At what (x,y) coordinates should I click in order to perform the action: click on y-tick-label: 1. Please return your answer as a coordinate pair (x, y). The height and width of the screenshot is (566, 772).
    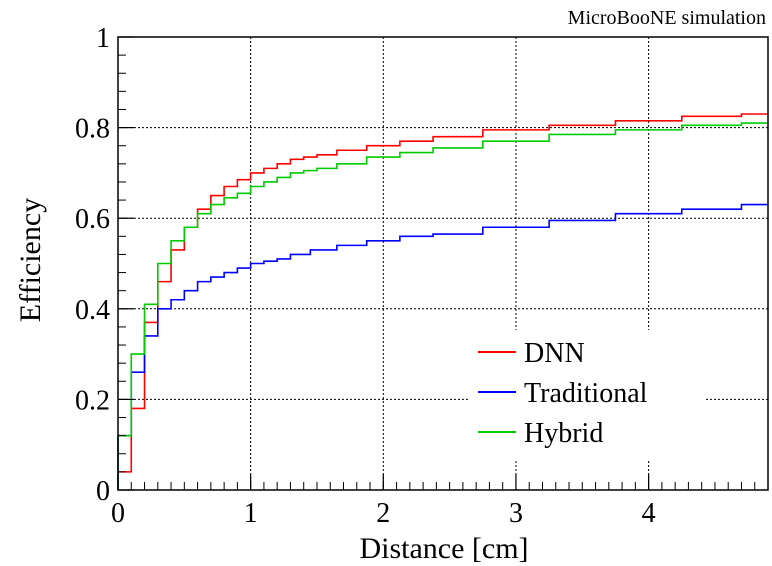
    Looking at the image, I should click on (103, 38).